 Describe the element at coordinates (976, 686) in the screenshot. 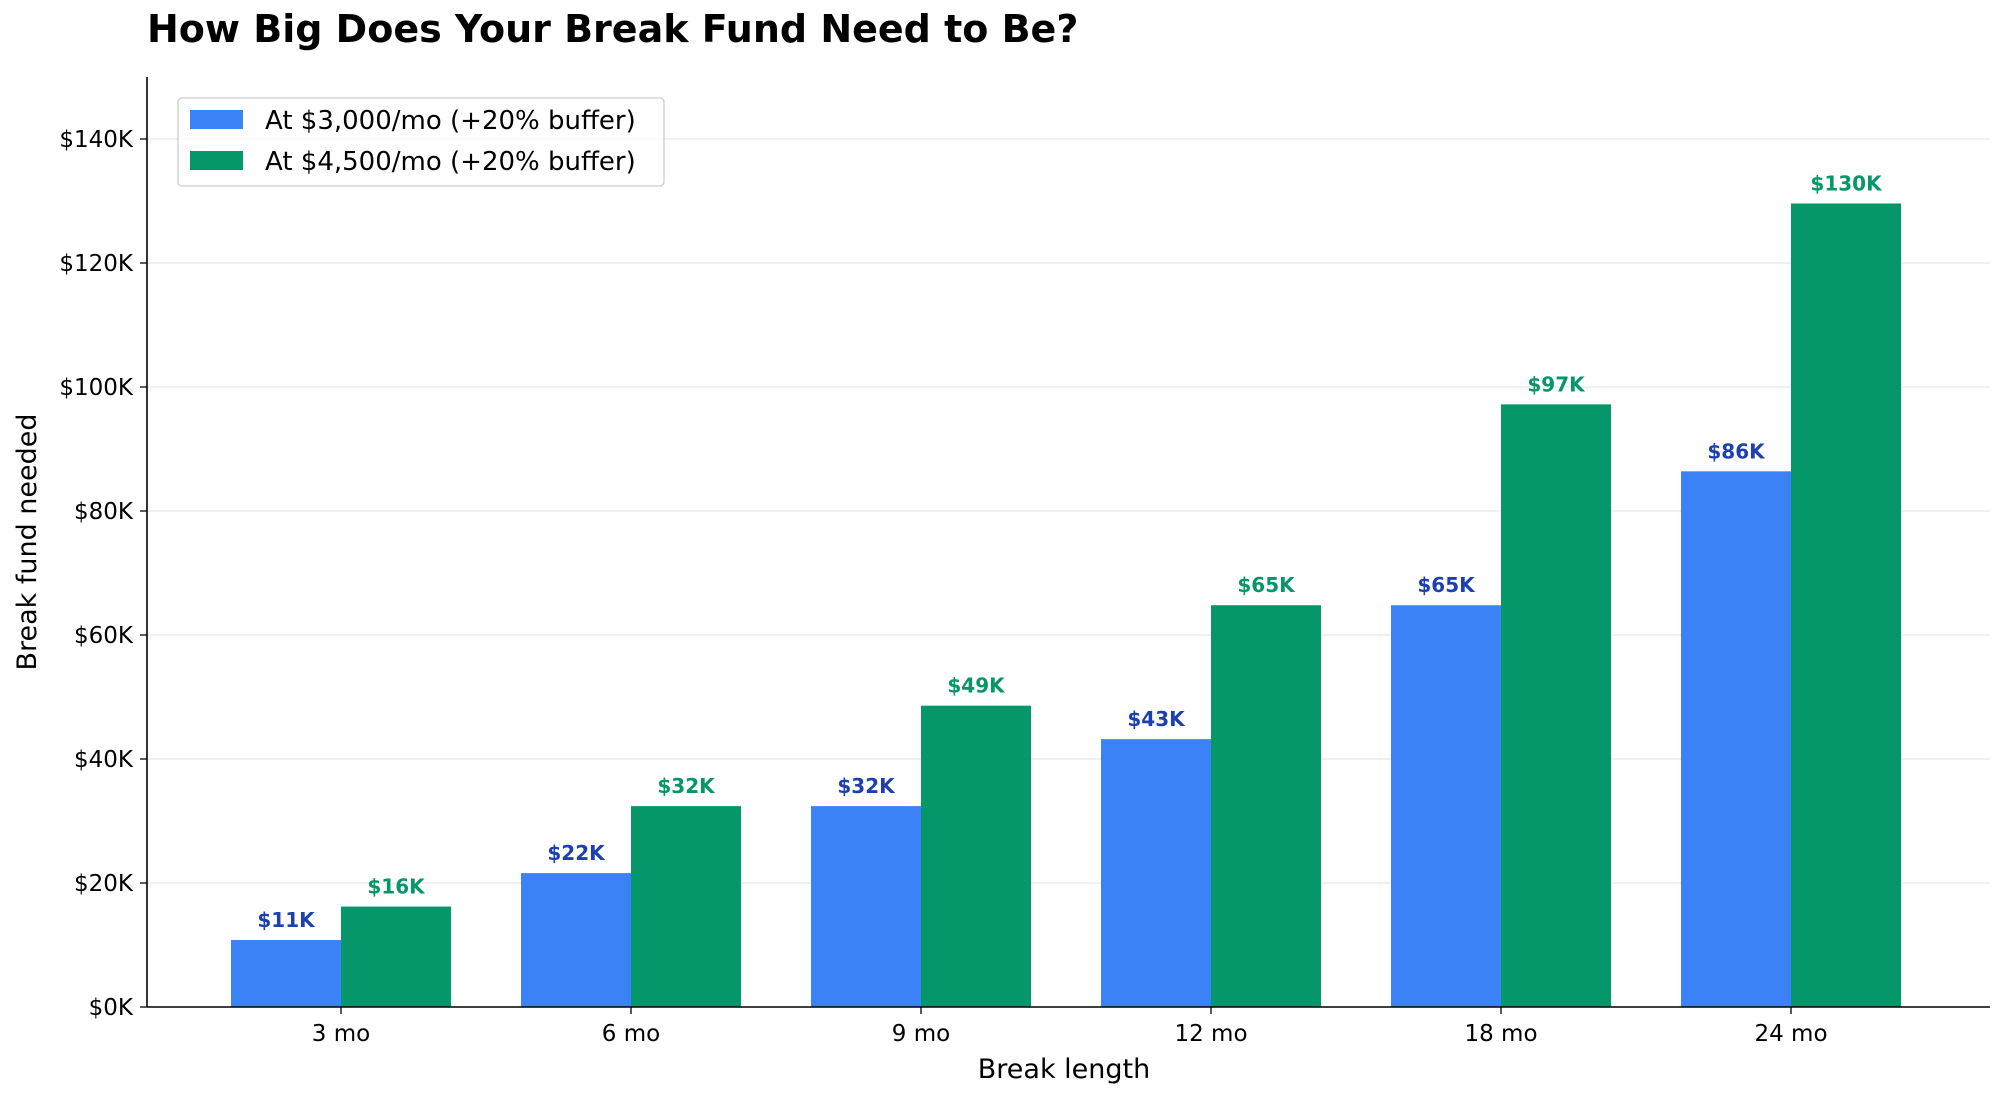

I see `data-label-series-2: $49K` at that location.